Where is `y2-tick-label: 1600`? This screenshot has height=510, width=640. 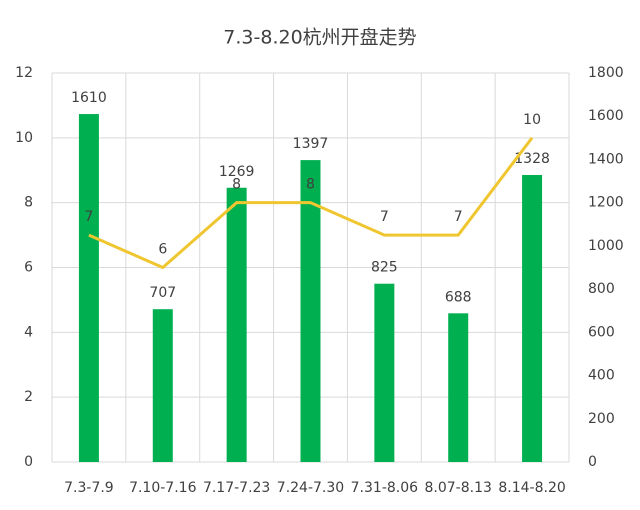 y2-tick-label: 1600 is located at coordinates (606, 116).